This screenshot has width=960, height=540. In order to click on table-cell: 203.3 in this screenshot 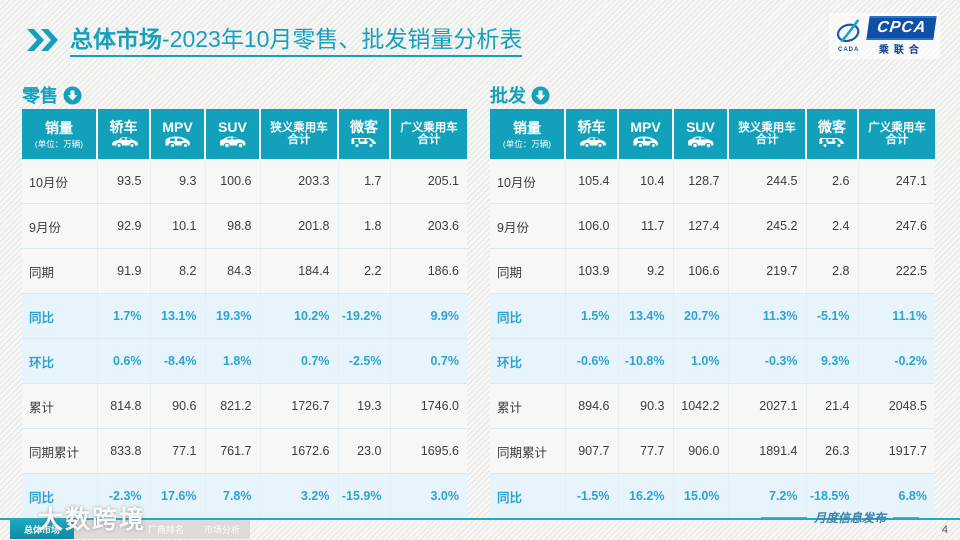, I will do `click(299, 181)`.